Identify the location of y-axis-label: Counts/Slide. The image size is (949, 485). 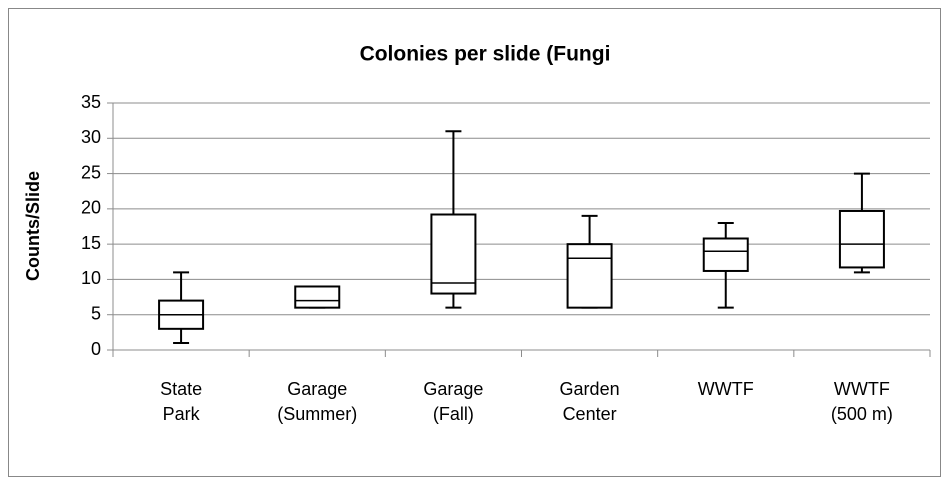
(33, 226).